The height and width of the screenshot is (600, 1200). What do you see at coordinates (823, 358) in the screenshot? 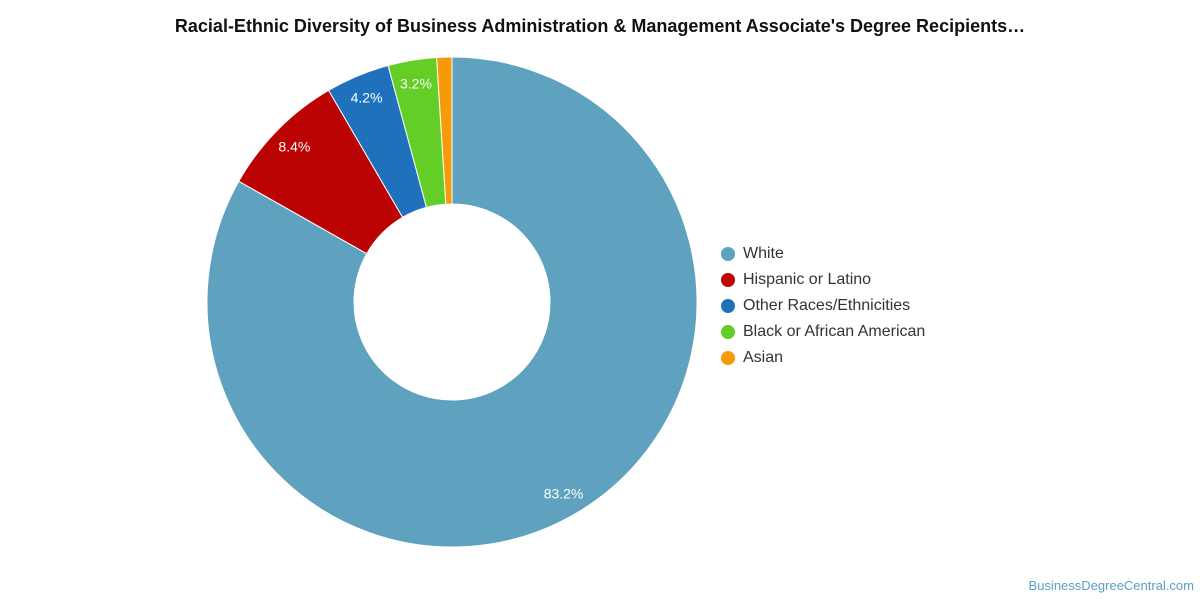
I see `legend-item-asian: Asian` at bounding box center [823, 358].